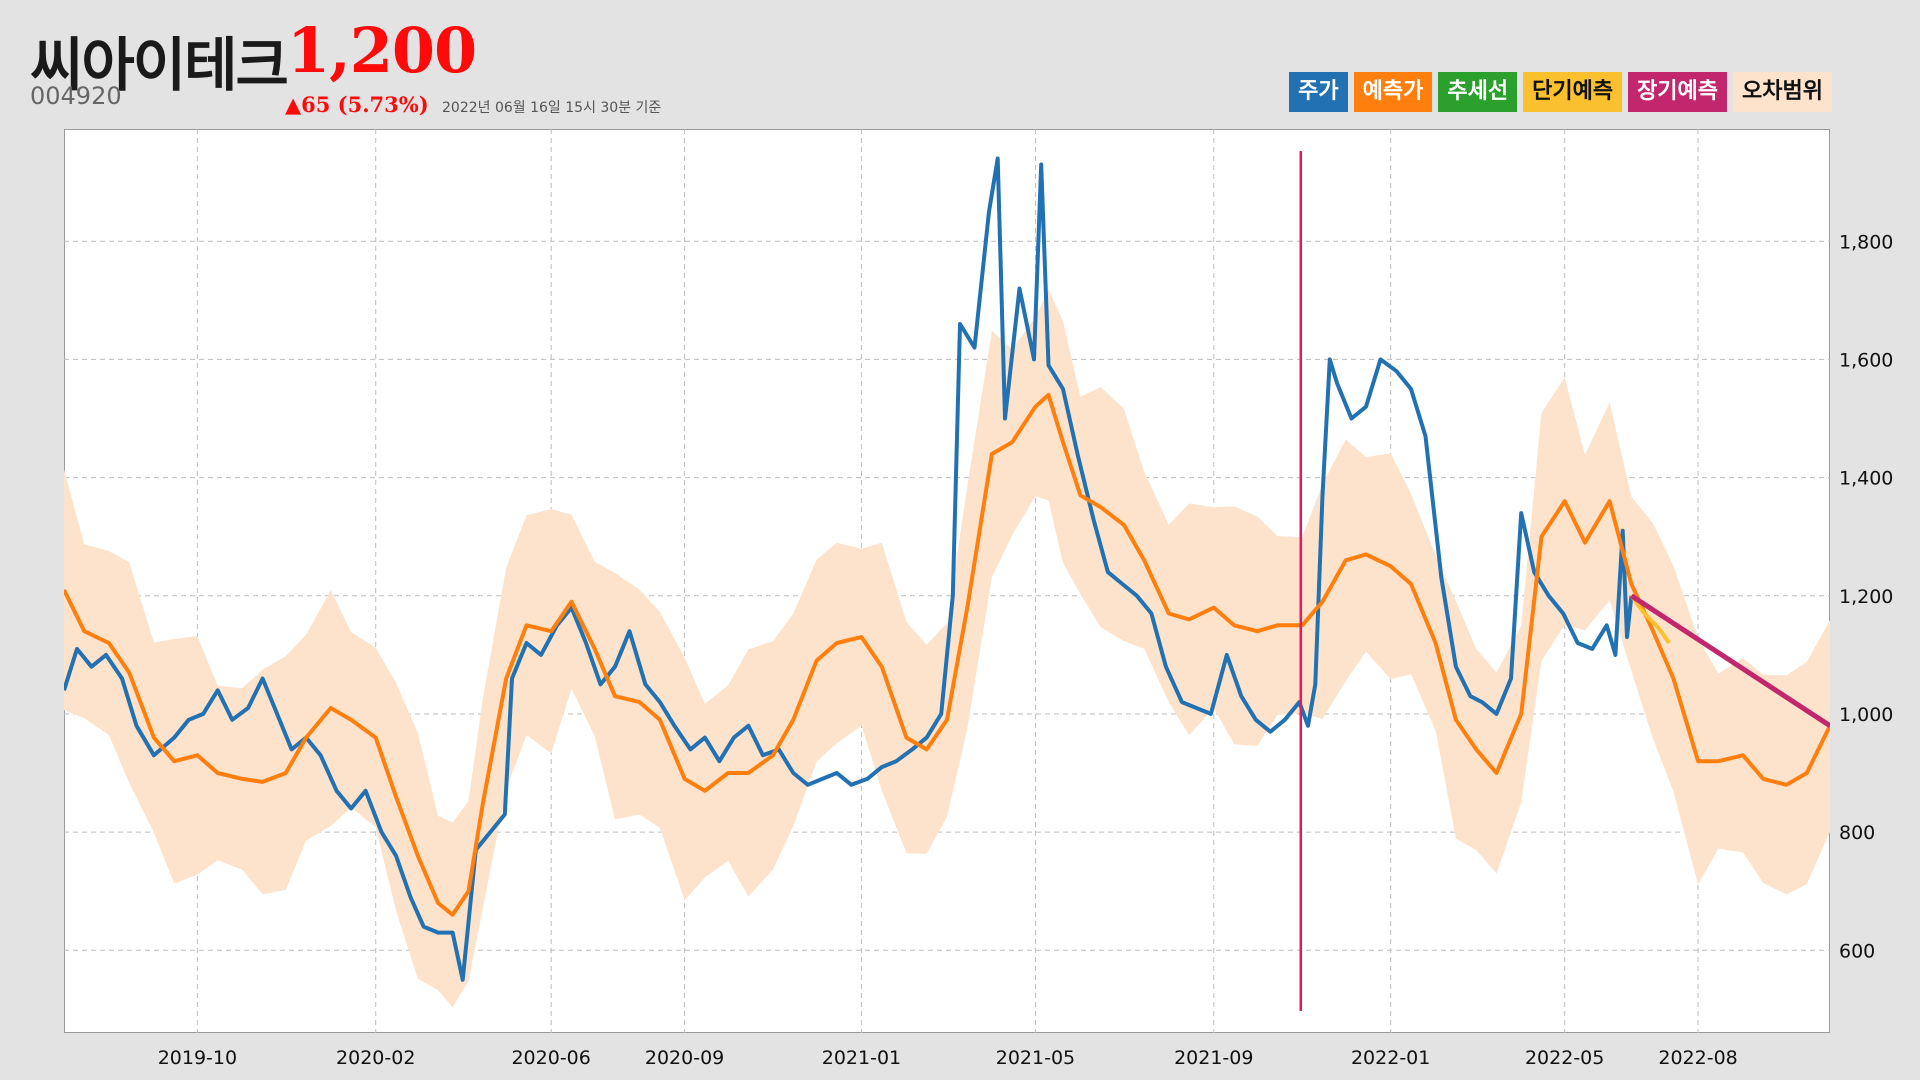  I want to click on legend-item-long-term: 장기예측, so click(1678, 92).